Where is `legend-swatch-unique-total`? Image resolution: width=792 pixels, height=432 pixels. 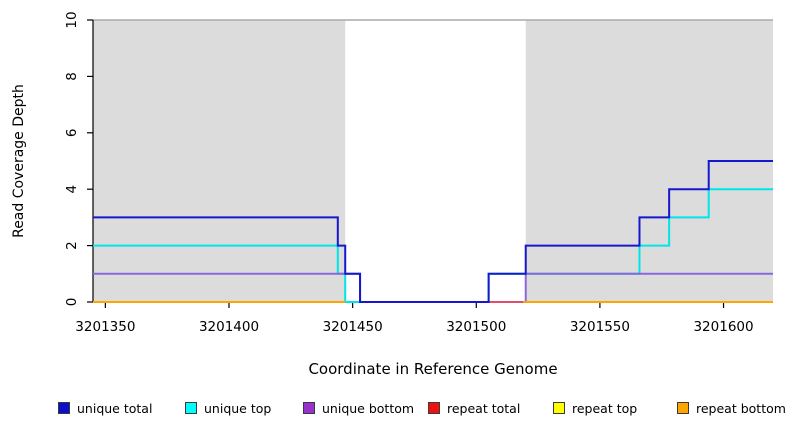
legend-swatch-unique-total is located at coordinates (64, 408).